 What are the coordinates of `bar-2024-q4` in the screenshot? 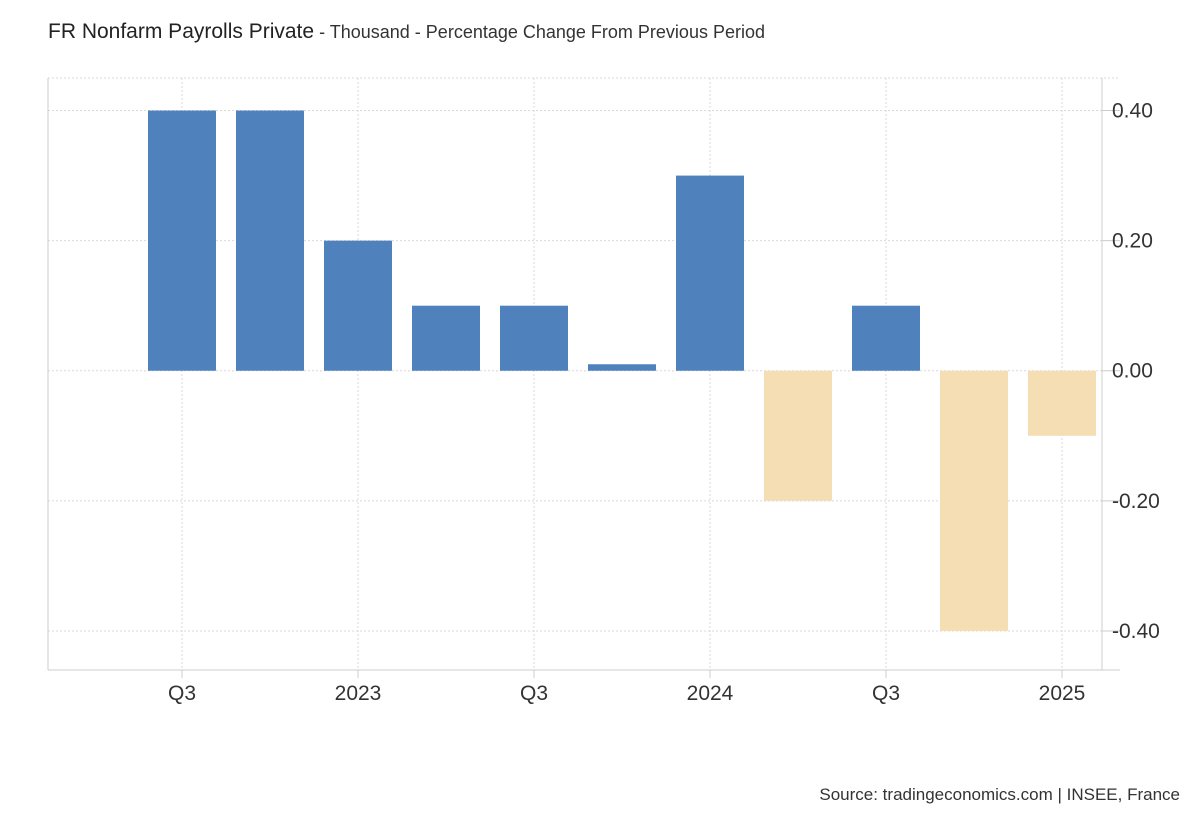 It's located at (974, 500).